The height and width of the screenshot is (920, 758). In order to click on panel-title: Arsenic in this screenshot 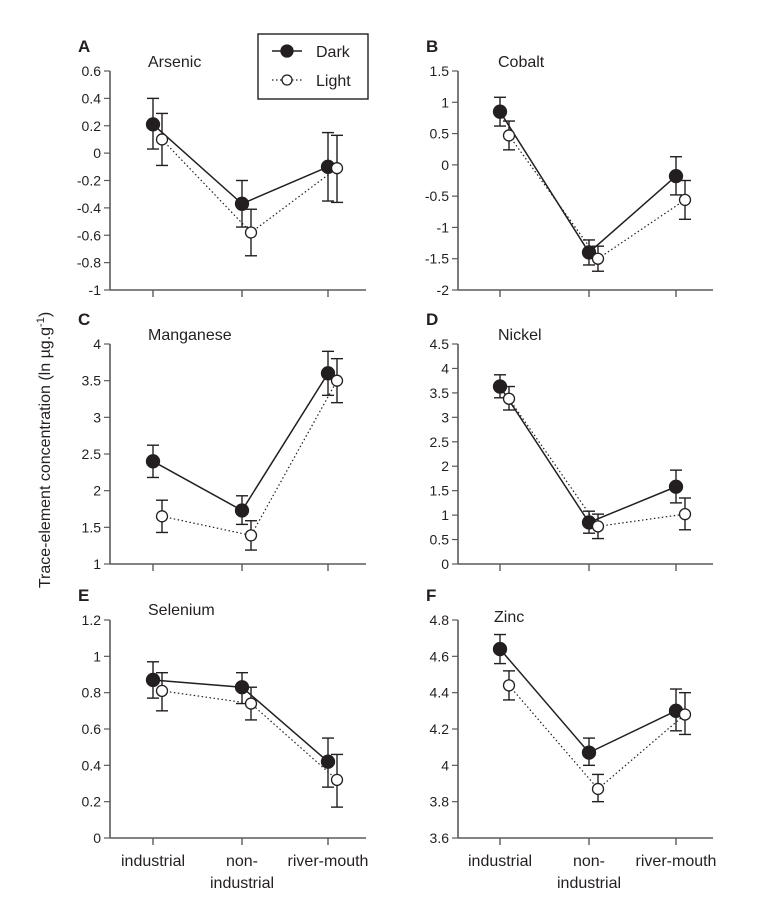, I will do `click(174, 62)`.